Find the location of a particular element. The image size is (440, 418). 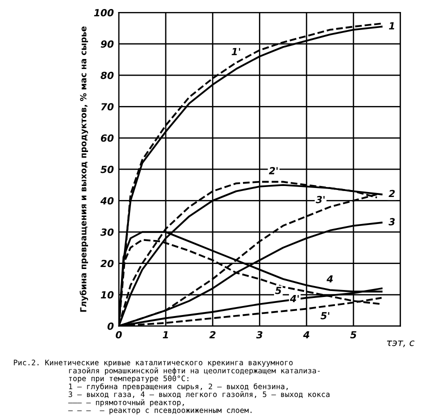

x-tick-label: 4 is located at coordinates (306, 334).